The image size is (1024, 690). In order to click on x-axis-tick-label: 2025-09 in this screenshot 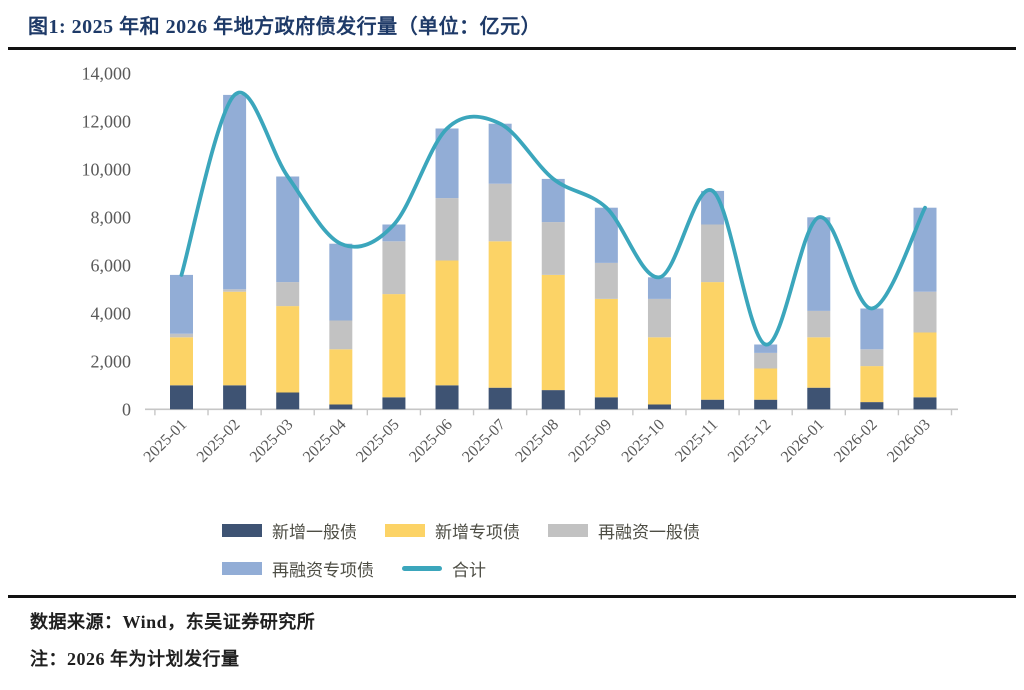, I will do `click(590, 441)`.